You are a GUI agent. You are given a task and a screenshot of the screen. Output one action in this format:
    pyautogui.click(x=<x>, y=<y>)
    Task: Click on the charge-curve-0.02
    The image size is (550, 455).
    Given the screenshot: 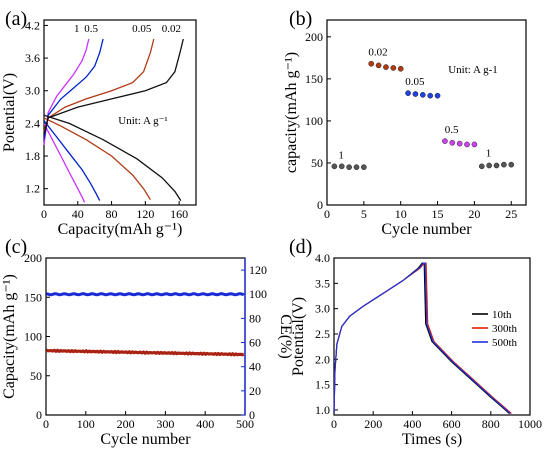 What is the action you would take?
    pyautogui.click(x=113, y=86)
    